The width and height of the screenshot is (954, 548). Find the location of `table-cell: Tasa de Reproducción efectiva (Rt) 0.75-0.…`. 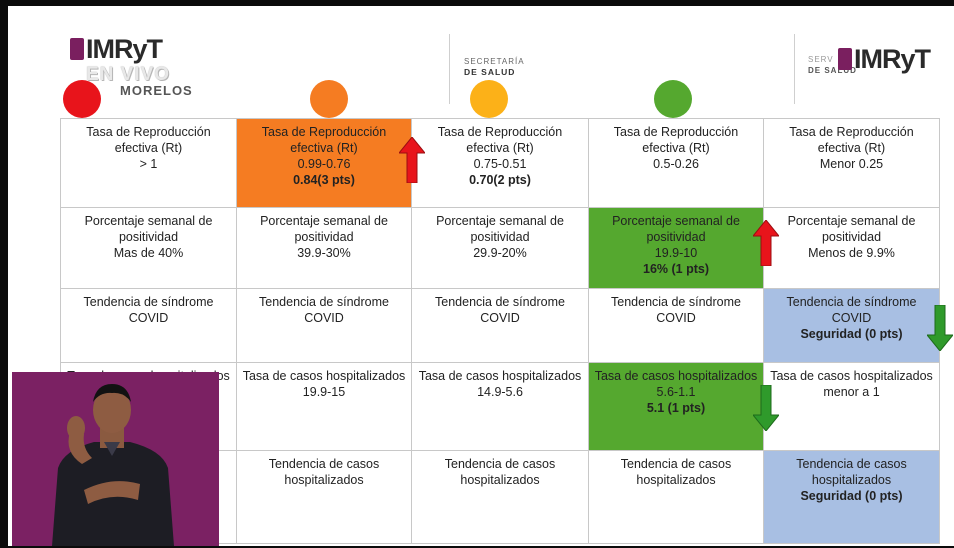

table-cell: Tasa de Reproducción efectiva (Rt) 0.75-0.… is located at coordinates (500, 163).